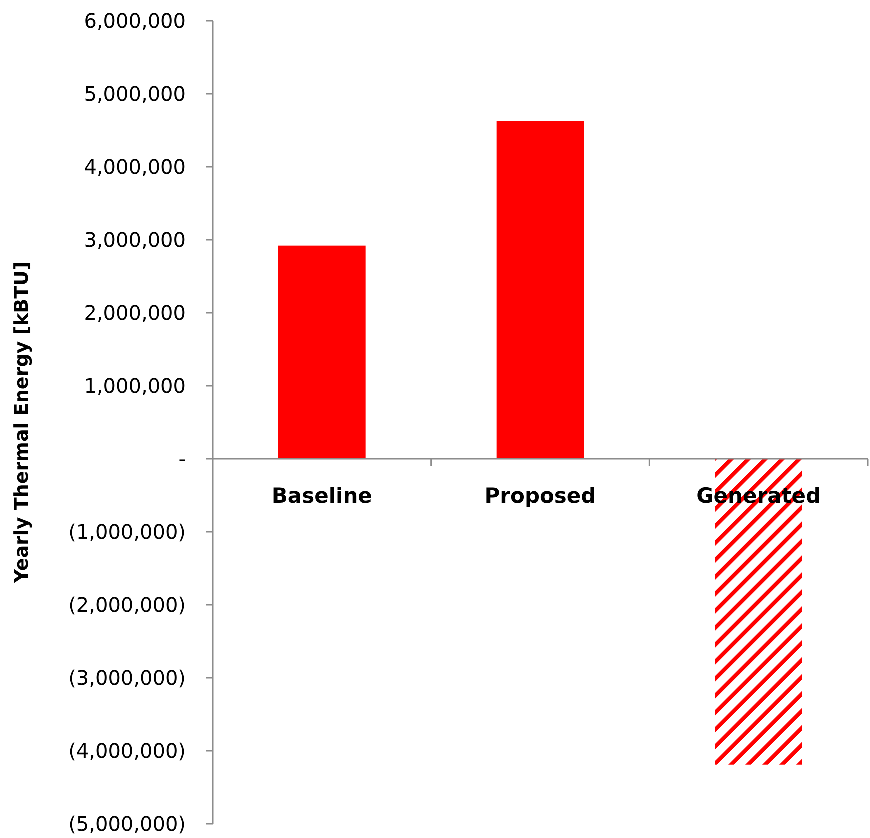 Image resolution: width=870 pixels, height=838 pixels. Describe the element at coordinates (22, 423) in the screenshot. I see `y-axis-title: Yearly Thermal Energy [kBTU]` at that location.